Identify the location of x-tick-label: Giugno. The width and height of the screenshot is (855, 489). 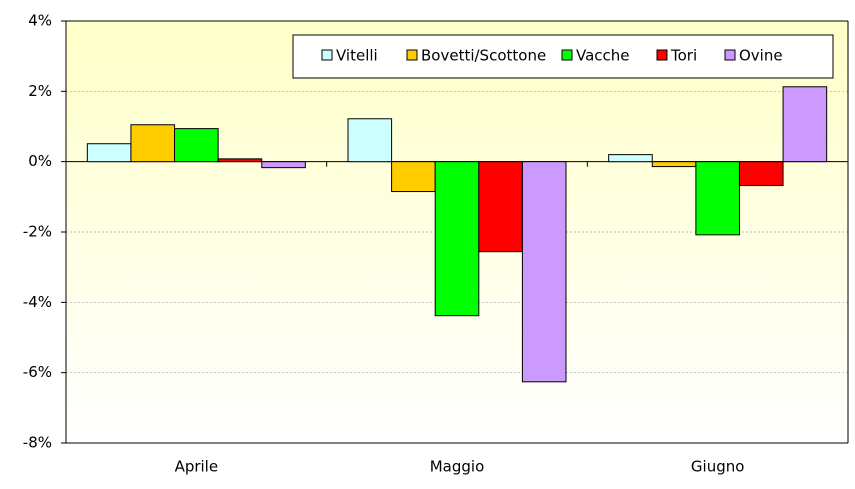
(718, 467).